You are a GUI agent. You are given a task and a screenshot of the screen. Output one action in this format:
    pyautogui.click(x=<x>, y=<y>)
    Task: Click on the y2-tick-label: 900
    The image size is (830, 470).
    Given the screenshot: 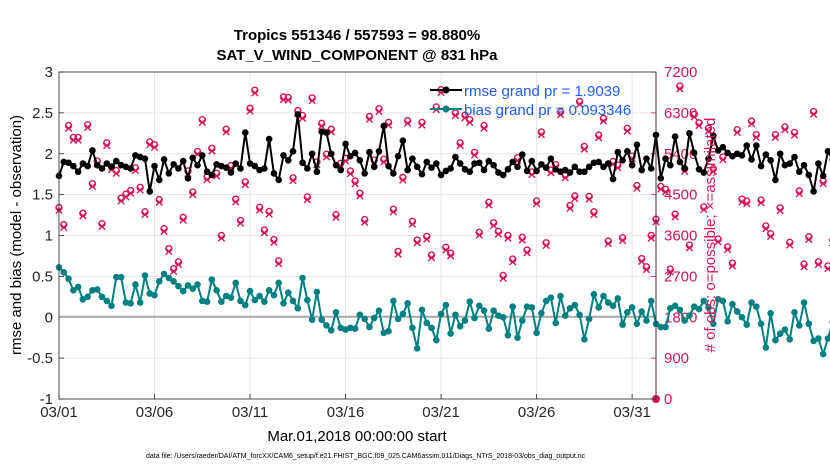 What is the action you would take?
    pyautogui.click(x=676, y=358)
    